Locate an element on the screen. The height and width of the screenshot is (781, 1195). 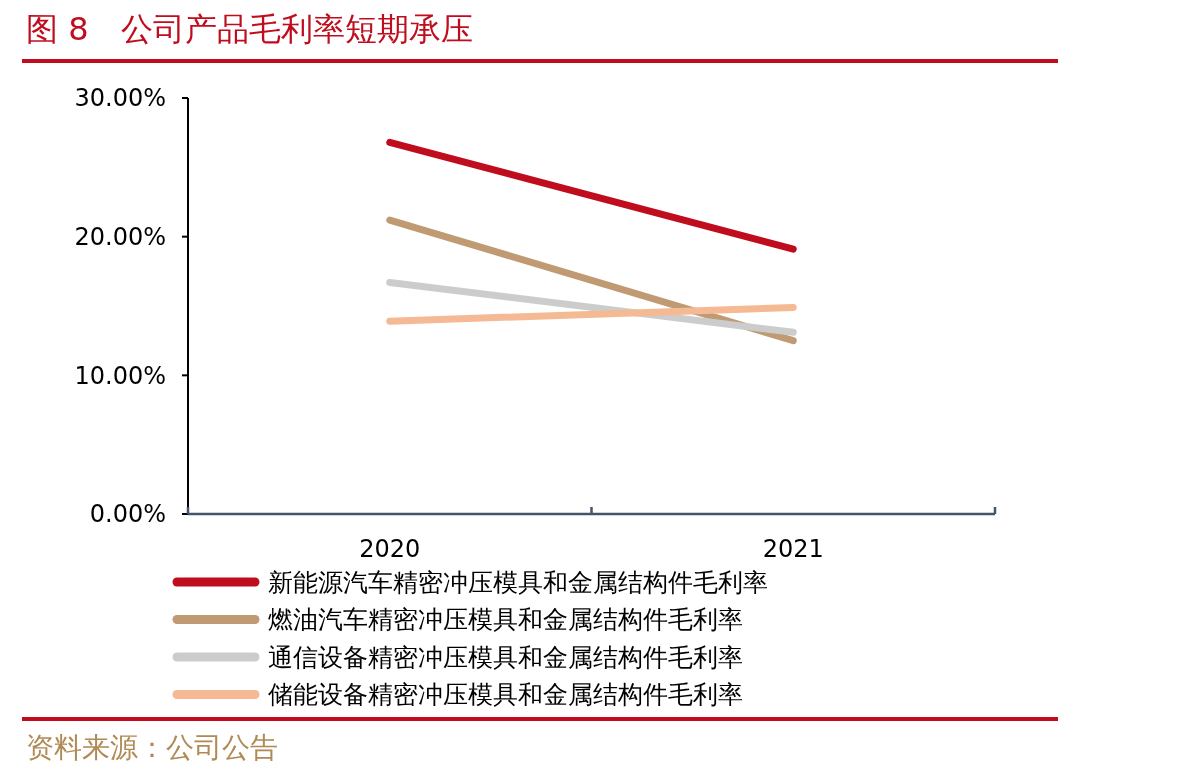
x-tick-label: 2021 is located at coordinates (793, 549).